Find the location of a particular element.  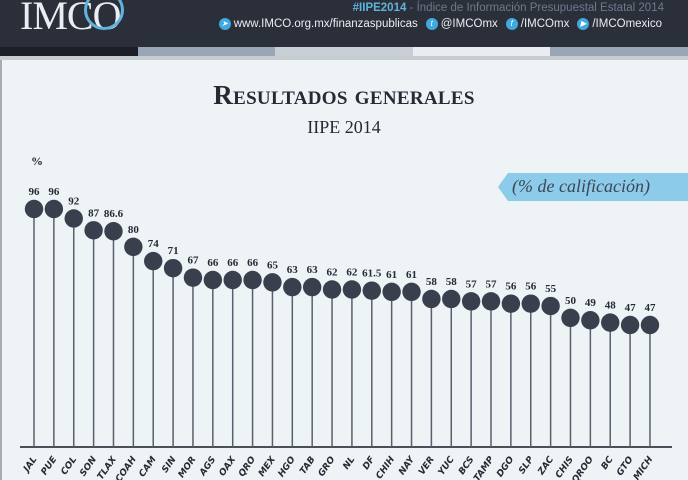

category-label: MEX is located at coordinates (267, 466).